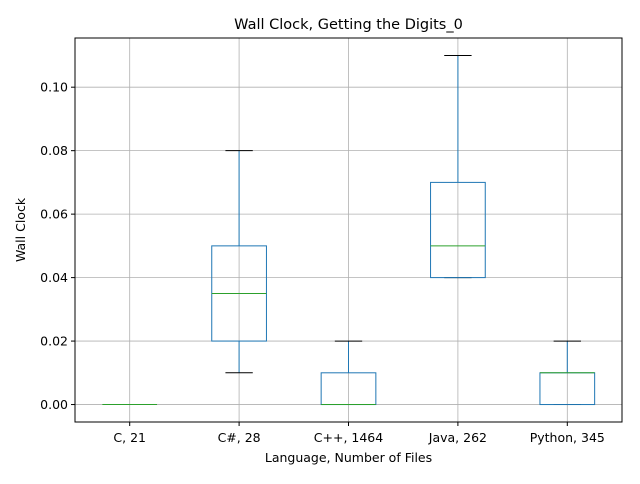  I want to click on x-axis-label: Language, Number of Files, so click(348, 457).